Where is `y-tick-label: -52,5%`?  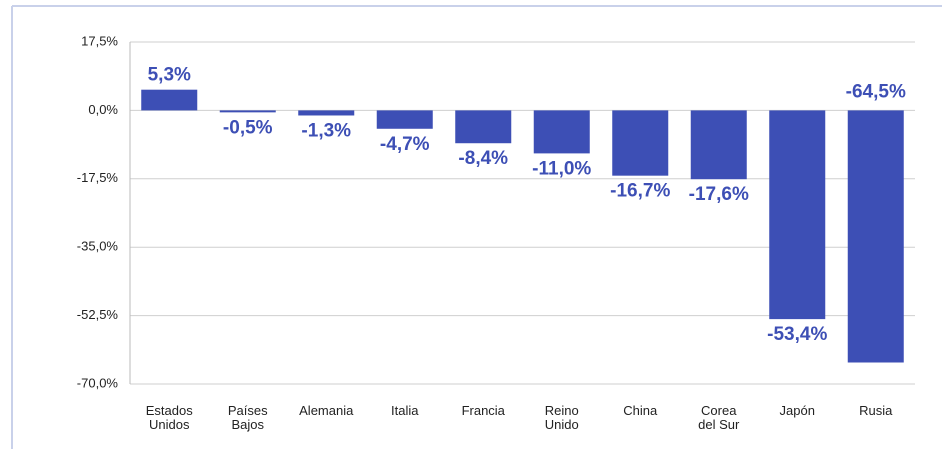 y-tick-label: -52,5% is located at coordinates (98, 314).